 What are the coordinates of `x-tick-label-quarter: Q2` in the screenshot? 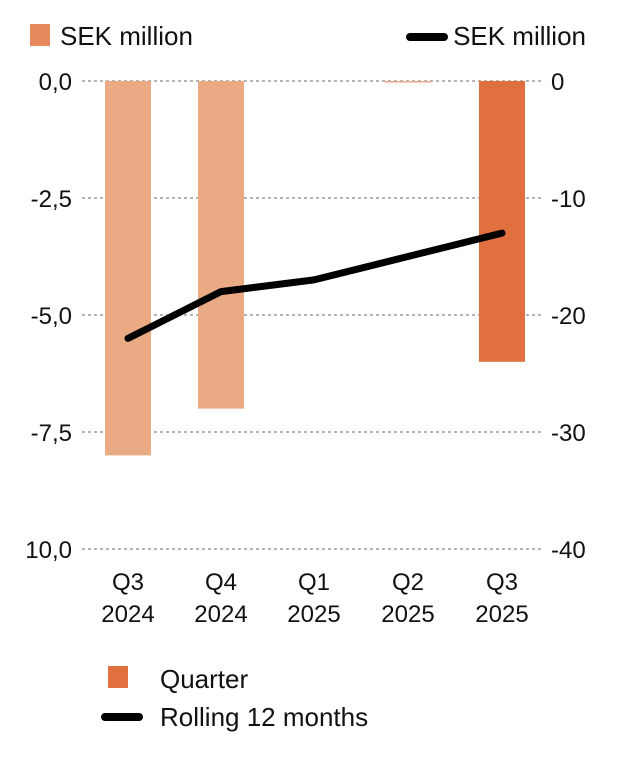 It's located at (408, 582).